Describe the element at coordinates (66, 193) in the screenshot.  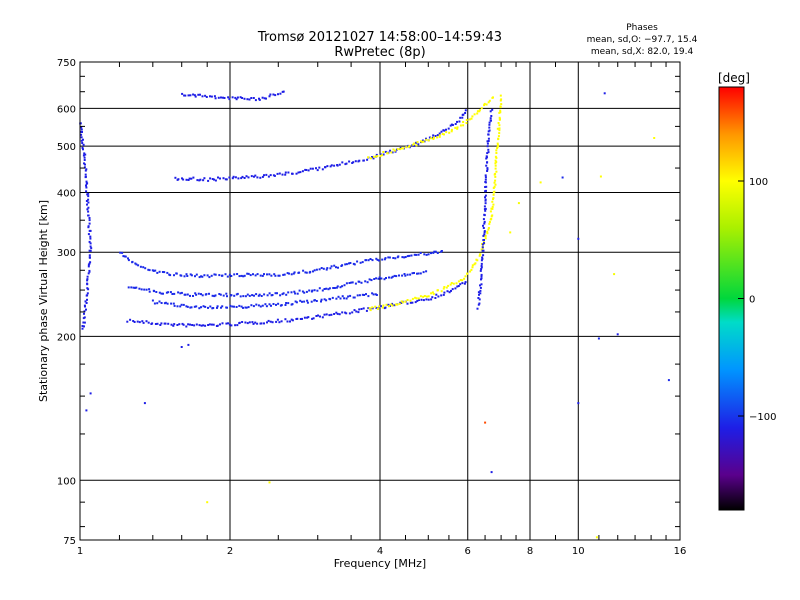
I see `y-tick-label: 400` at that location.